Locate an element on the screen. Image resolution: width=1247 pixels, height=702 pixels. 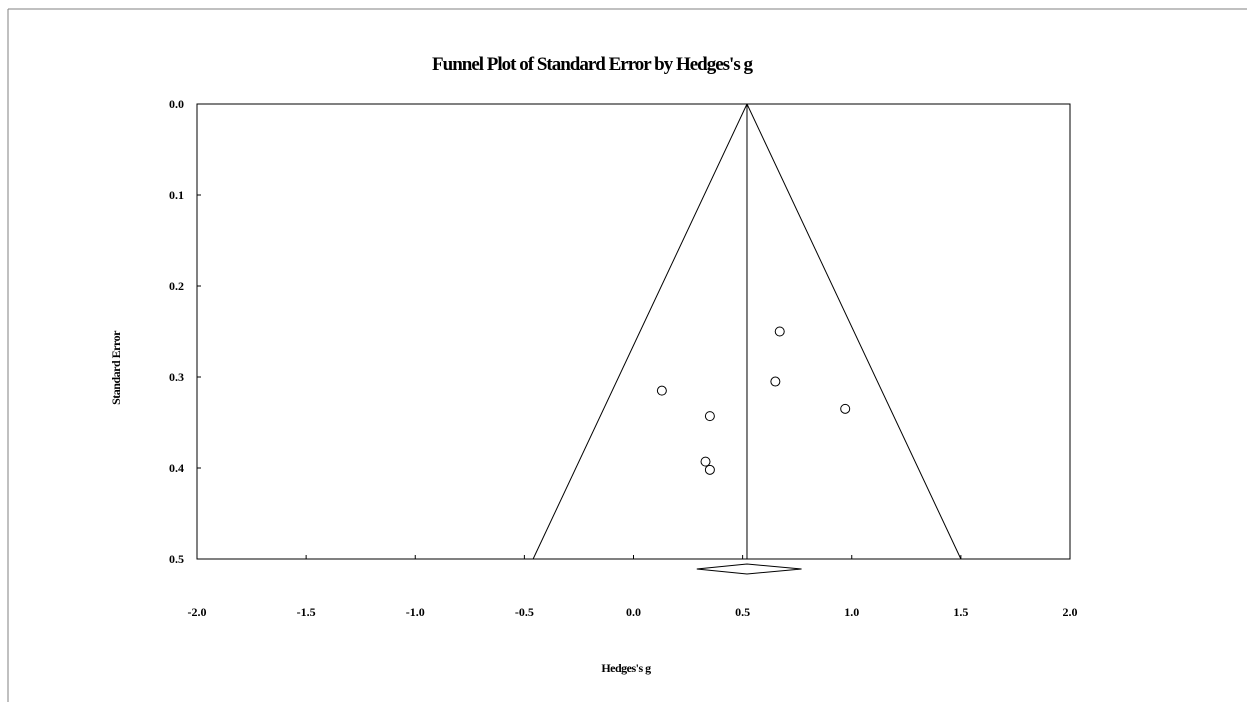
x-tick-label: -2.0 is located at coordinates (197, 612).